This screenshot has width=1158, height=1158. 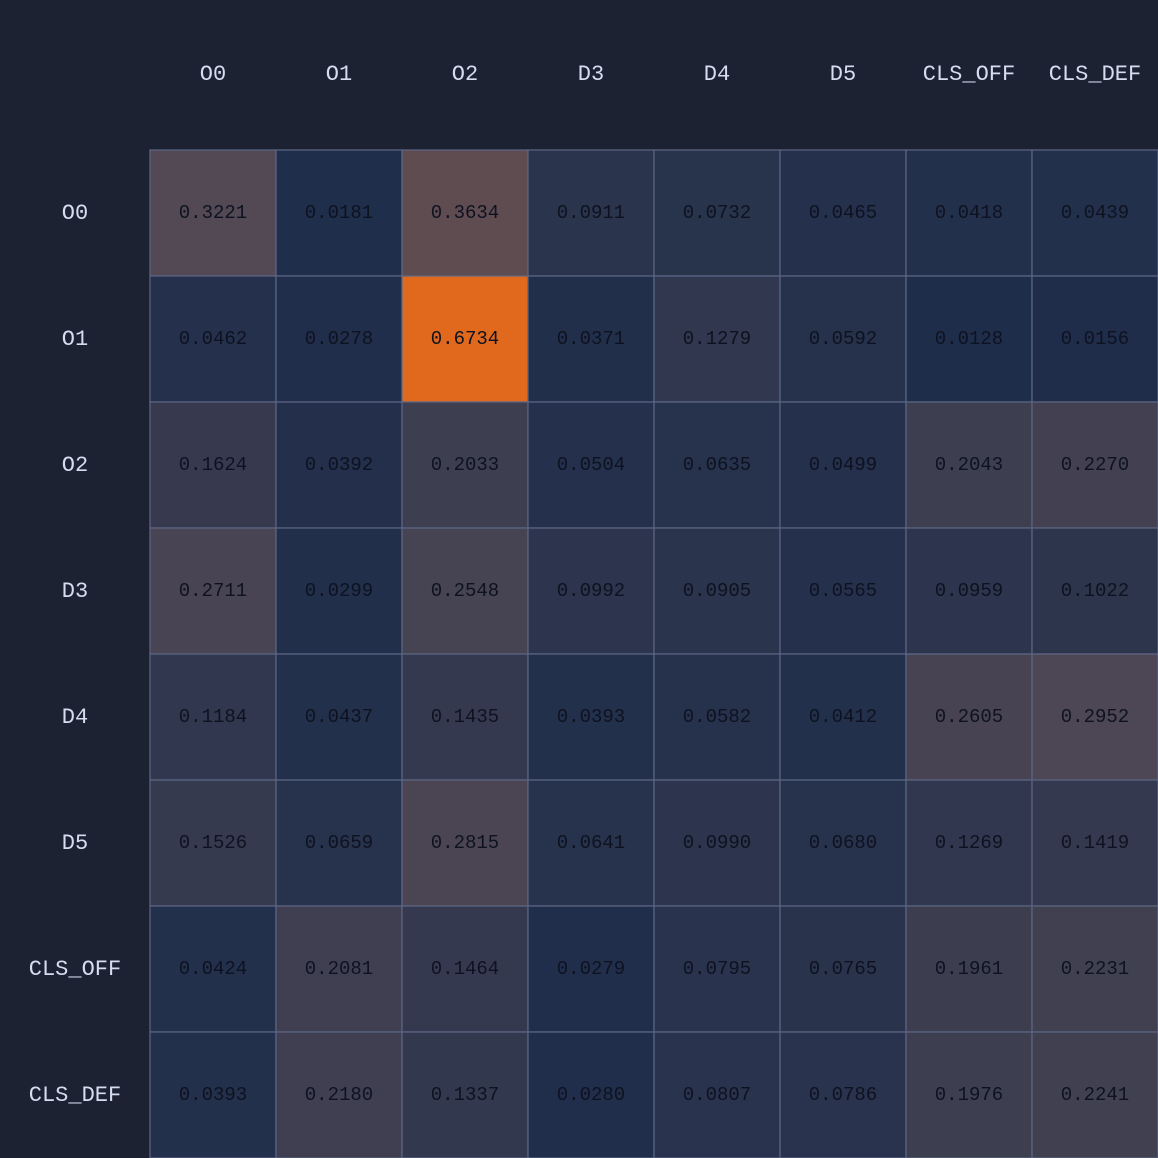 I want to click on cell-value-label: 0.2711, so click(x=213, y=591).